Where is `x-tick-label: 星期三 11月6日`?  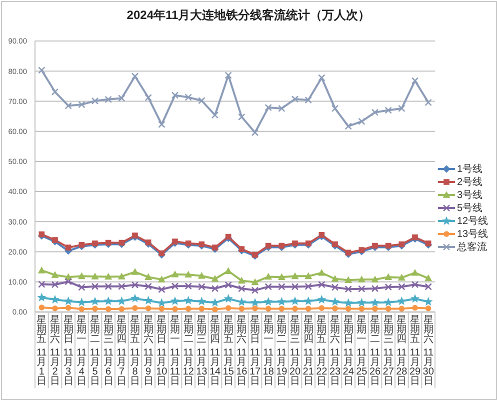 x-tick-label: 星期三 11月6日 is located at coordinates (108, 351).